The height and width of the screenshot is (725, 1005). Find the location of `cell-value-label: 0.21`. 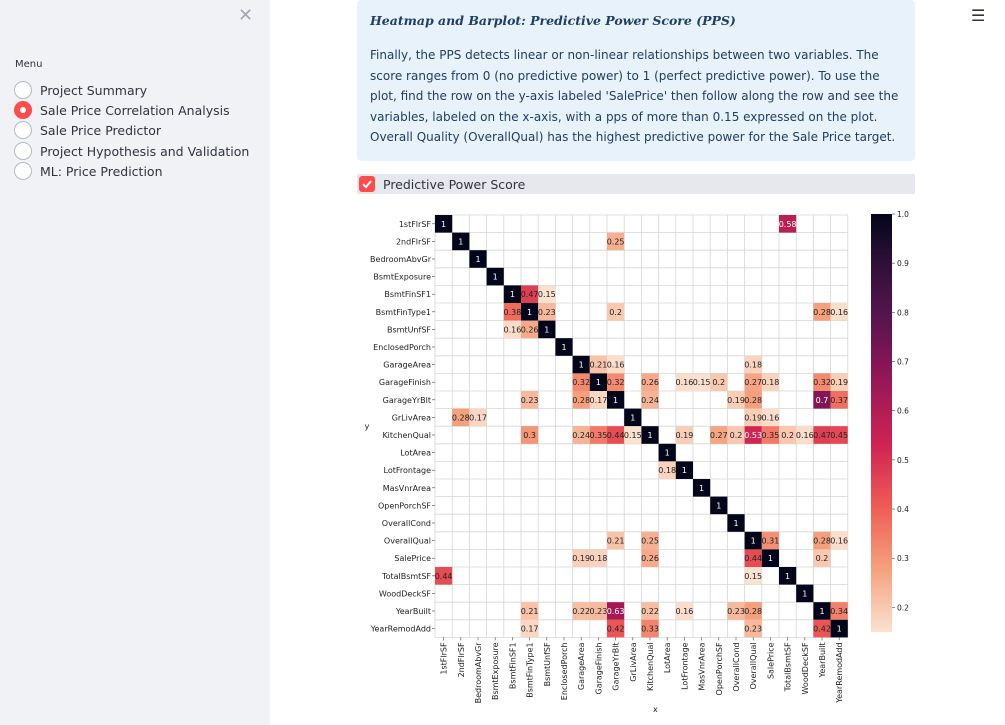

cell-value-label: 0.21 is located at coordinates (616, 541).